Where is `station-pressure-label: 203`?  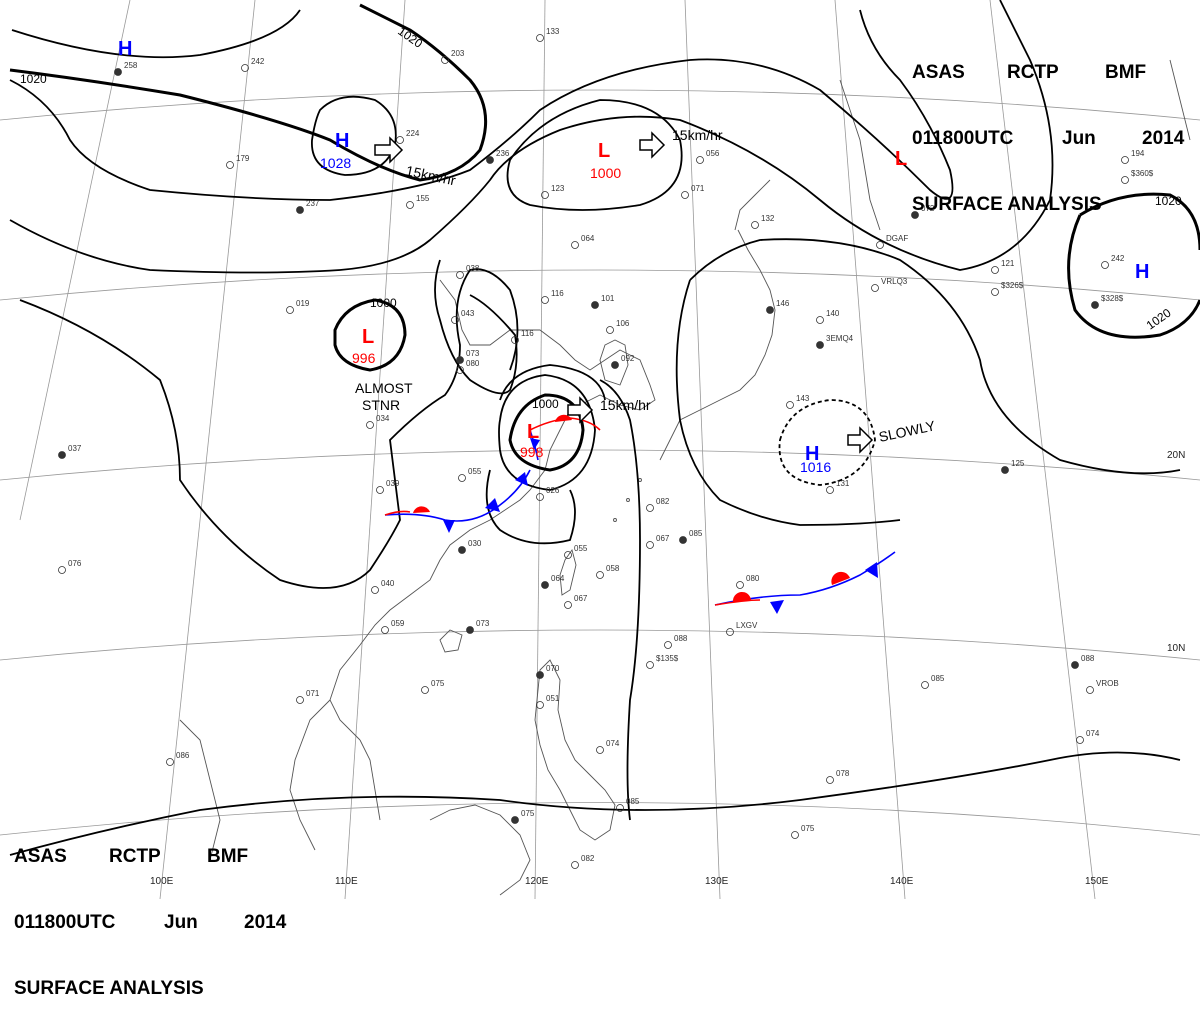 station-pressure-label: 203 is located at coordinates (458, 53).